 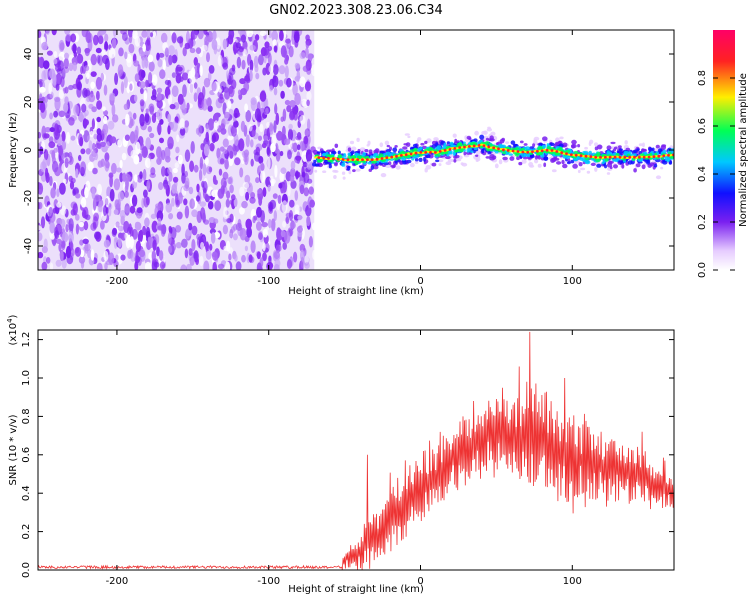 What do you see at coordinates (26, 455) in the screenshot?
I see `y-tick-label: 0.6` at bounding box center [26, 455].